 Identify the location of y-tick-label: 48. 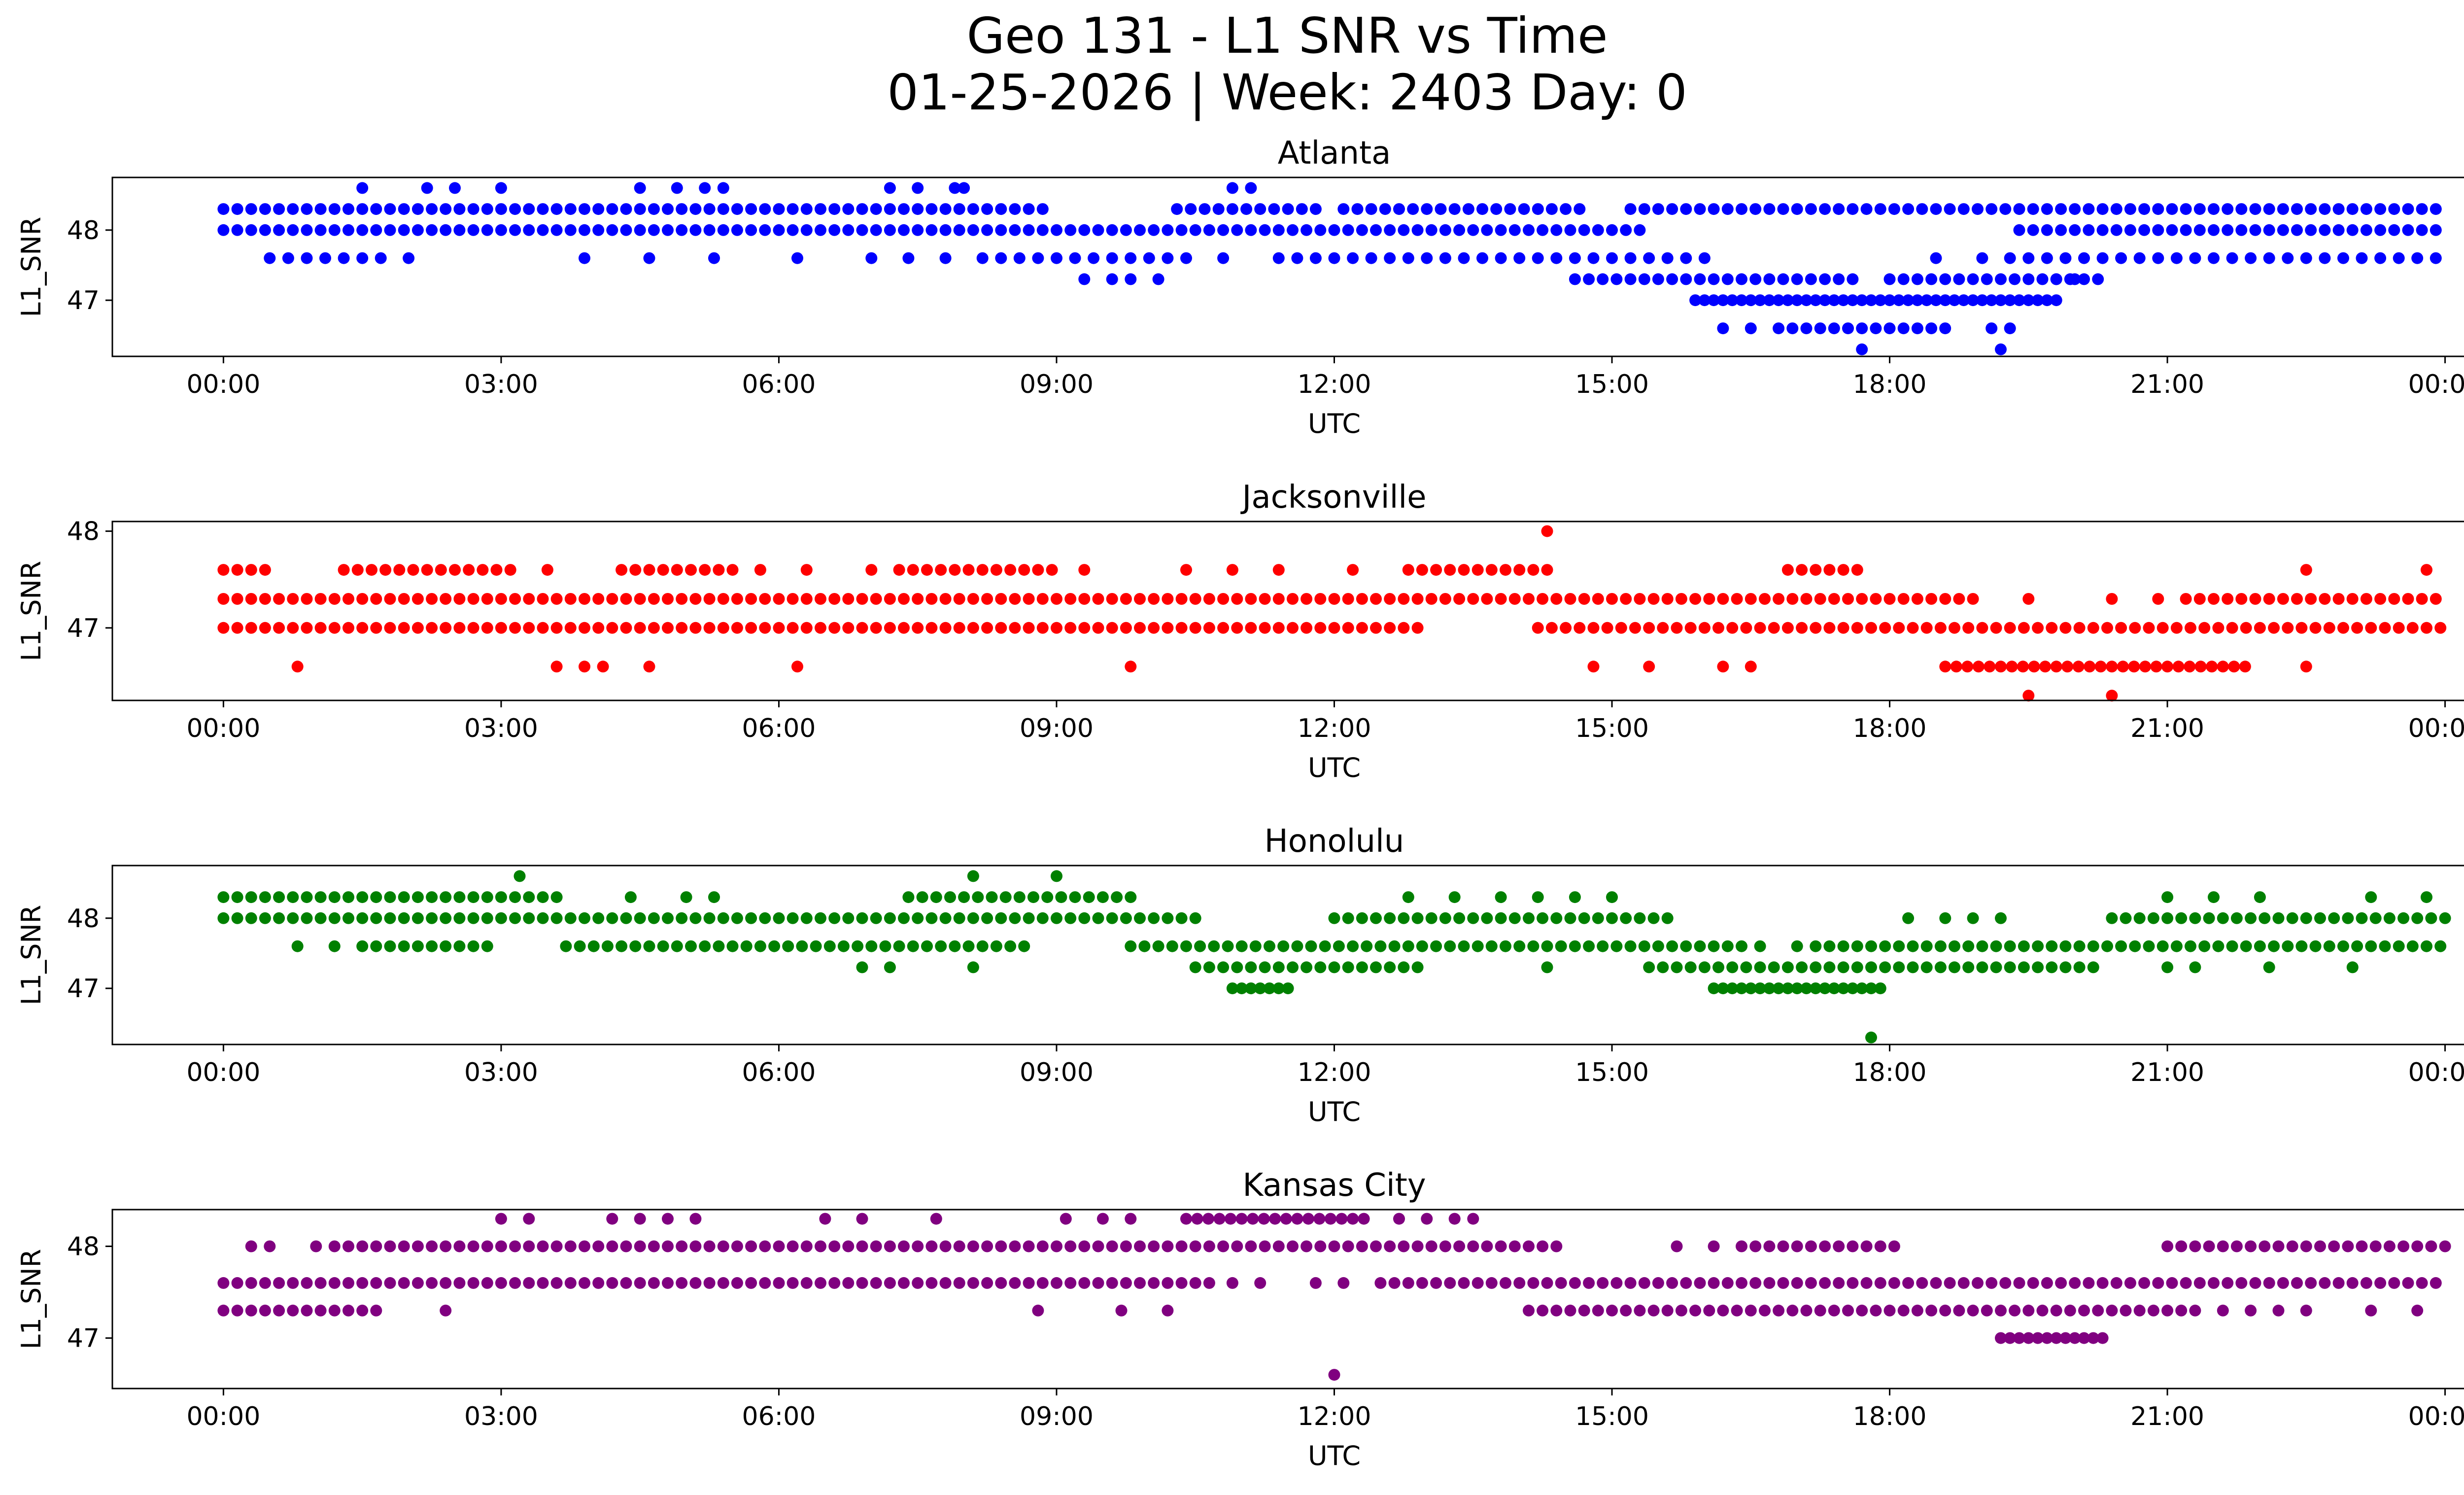
(83, 532).